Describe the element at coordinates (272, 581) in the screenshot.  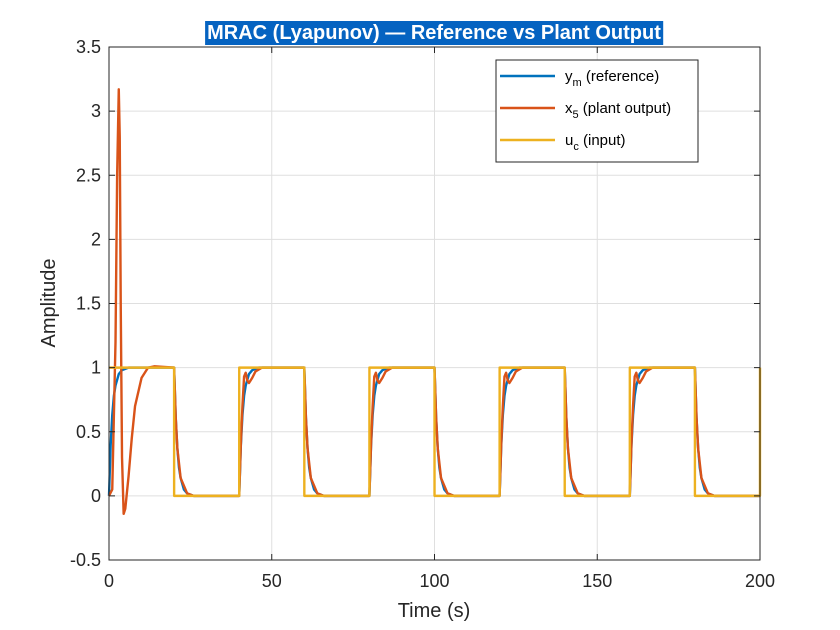
I see `x-tick-label: 50` at that location.